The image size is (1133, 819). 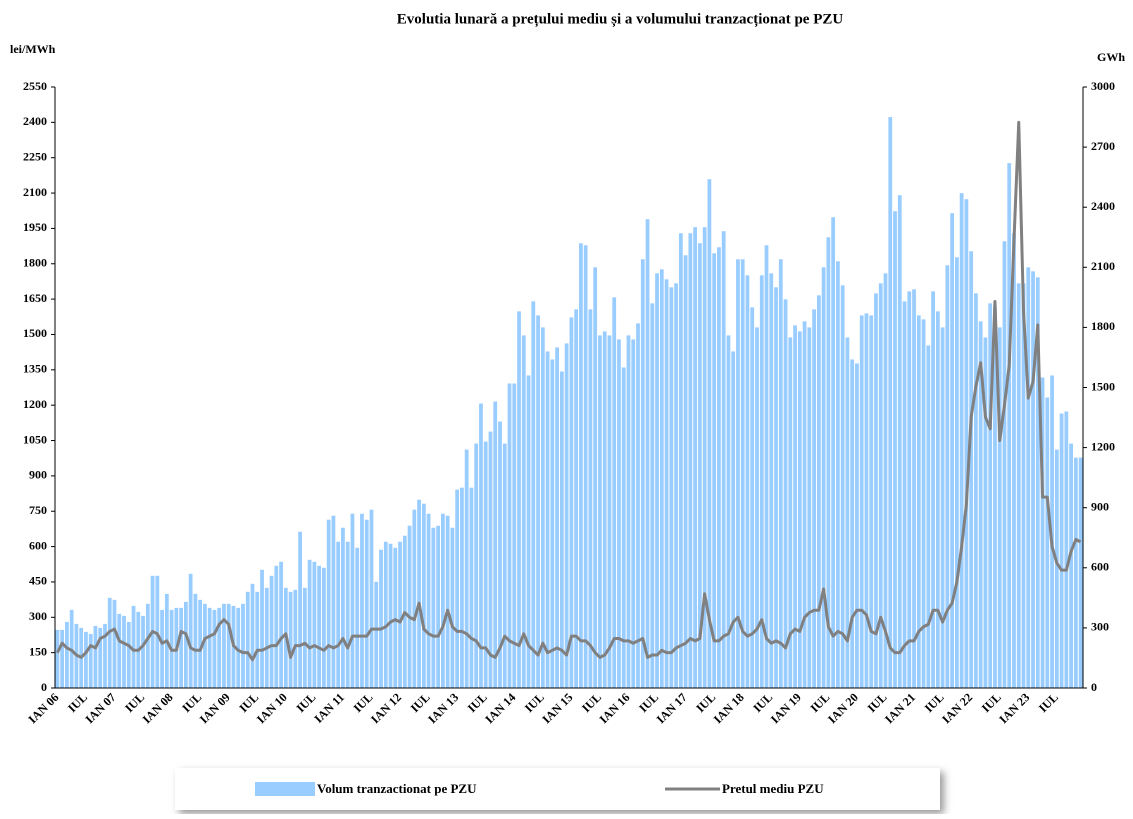 I want to click on x-tick-label: IAN 15, so click(x=557, y=708).